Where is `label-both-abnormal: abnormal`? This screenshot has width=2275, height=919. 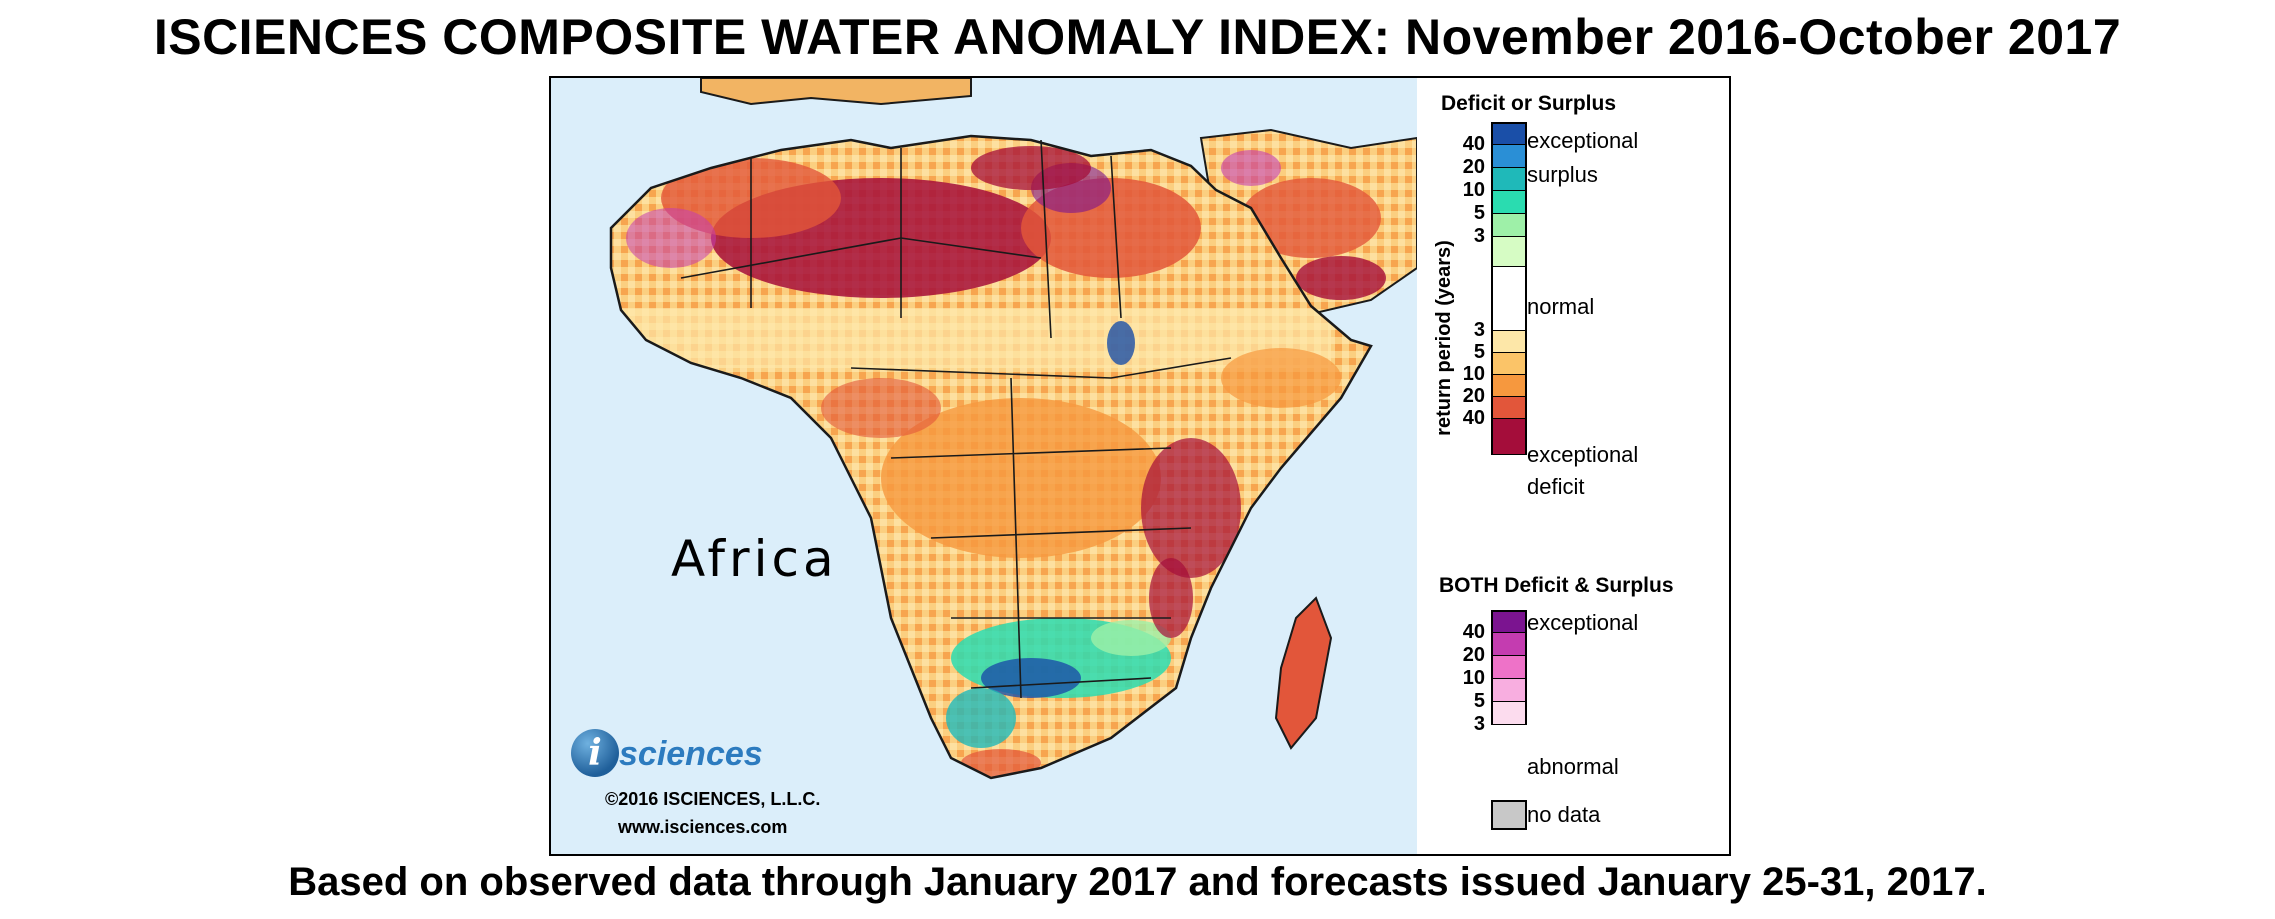
label-both-abnormal: abnormal is located at coordinates (1573, 766).